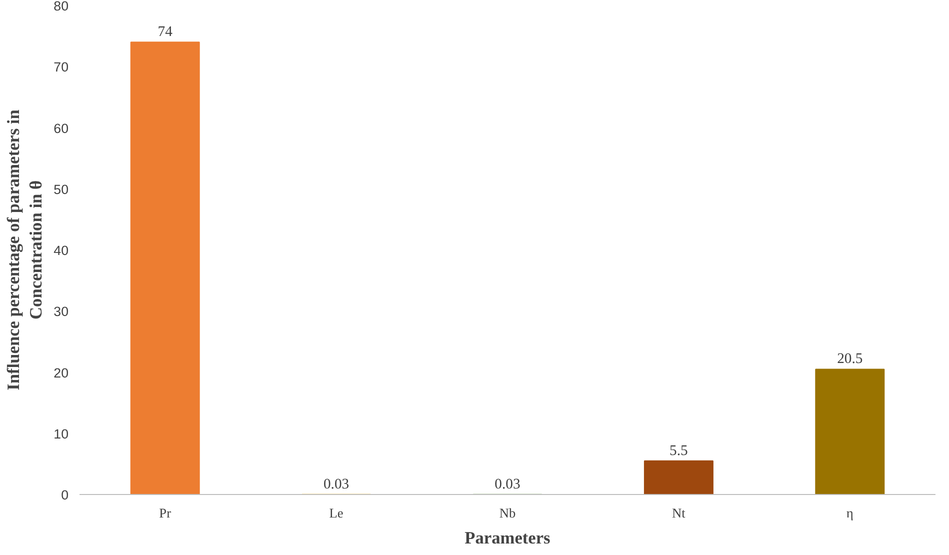  I want to click on y-tick-label: 70, so click(61, 67).